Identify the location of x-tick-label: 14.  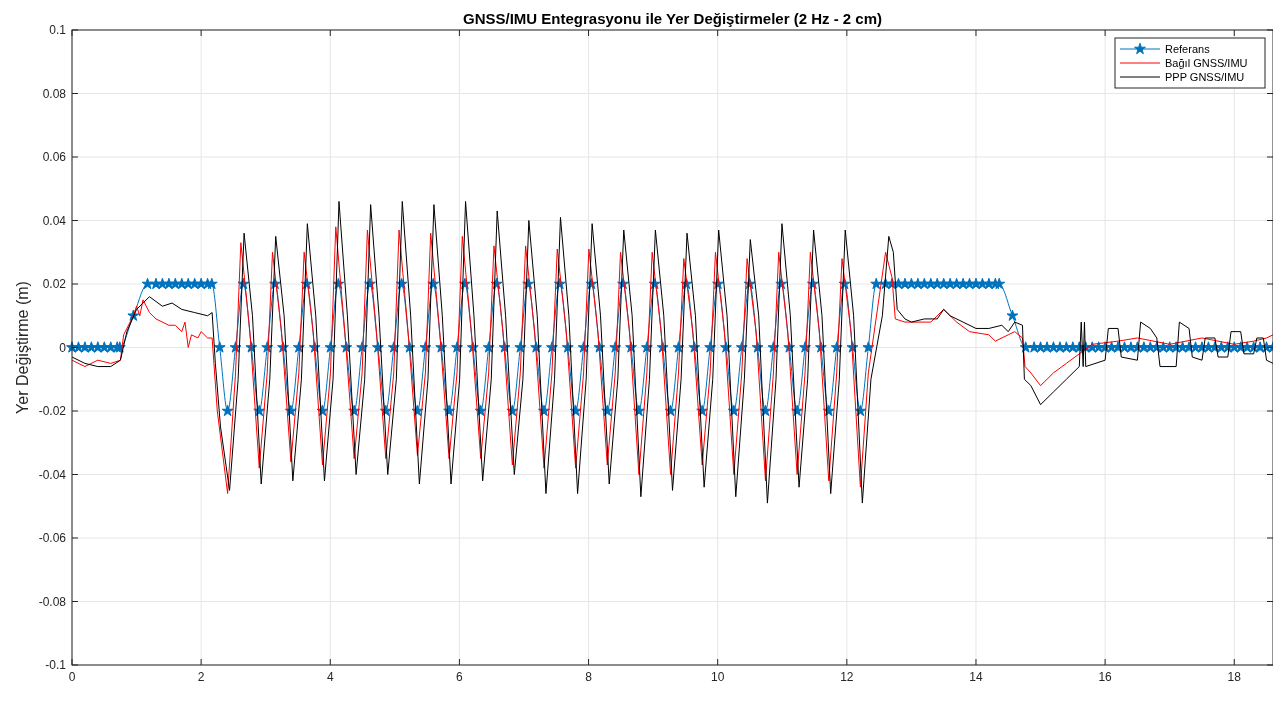
(976, 677).